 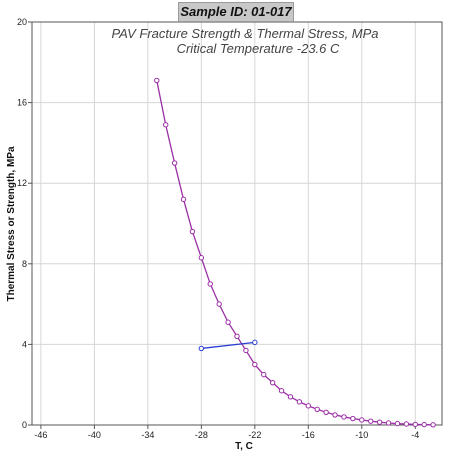 I want to click on series-2-line, so click(x=228, y=345).